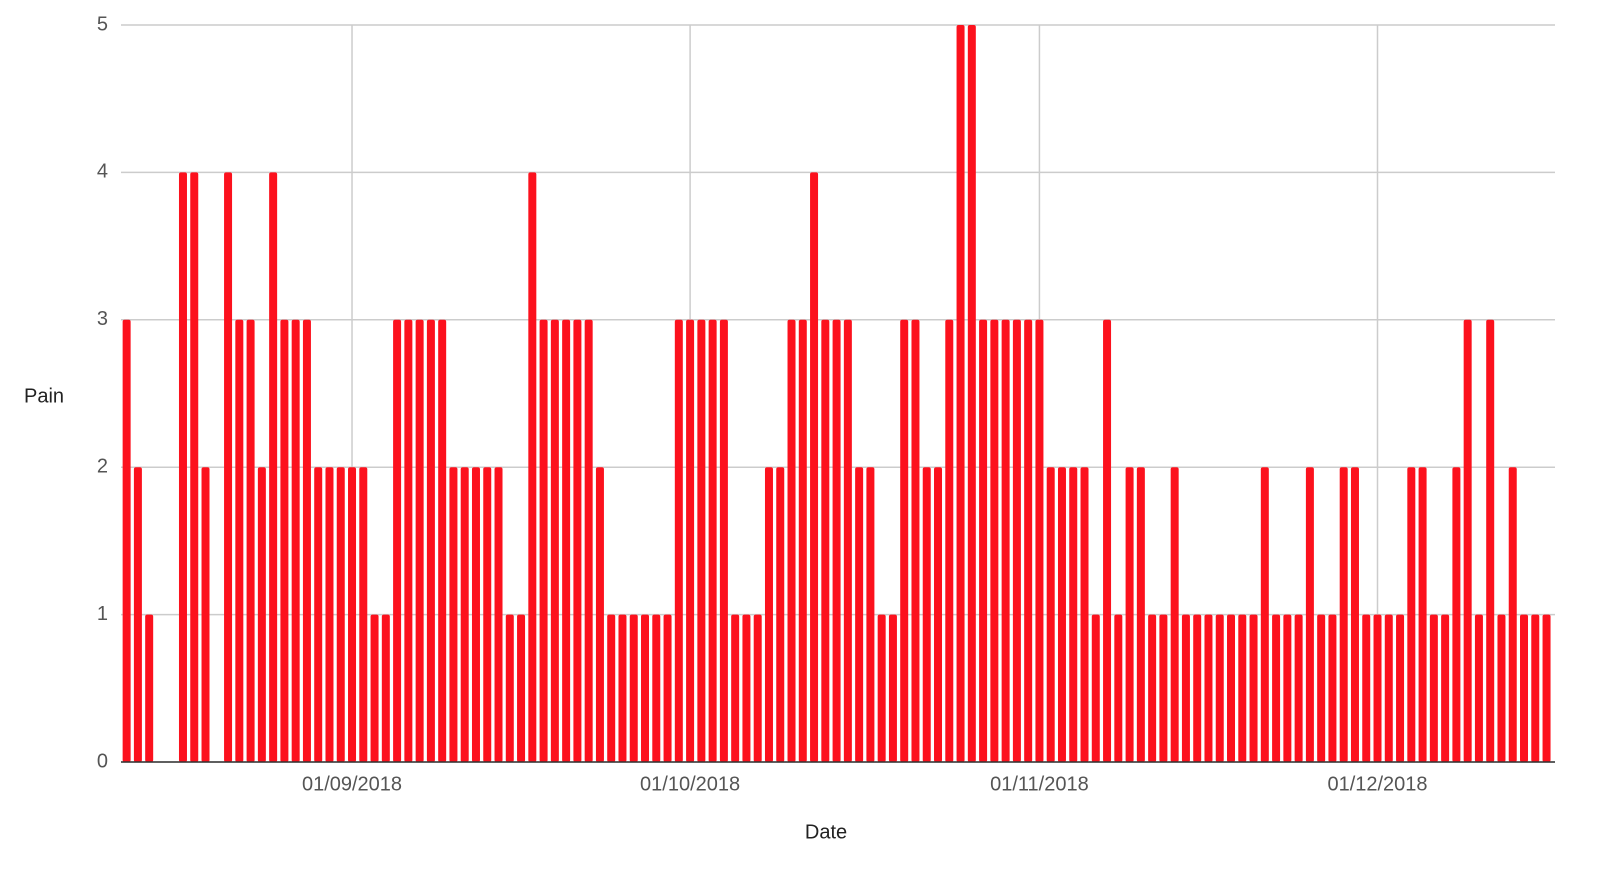 This screenshot has height=895, width=1602. I want to click on y-tick-label: 0, so click(102, 761).